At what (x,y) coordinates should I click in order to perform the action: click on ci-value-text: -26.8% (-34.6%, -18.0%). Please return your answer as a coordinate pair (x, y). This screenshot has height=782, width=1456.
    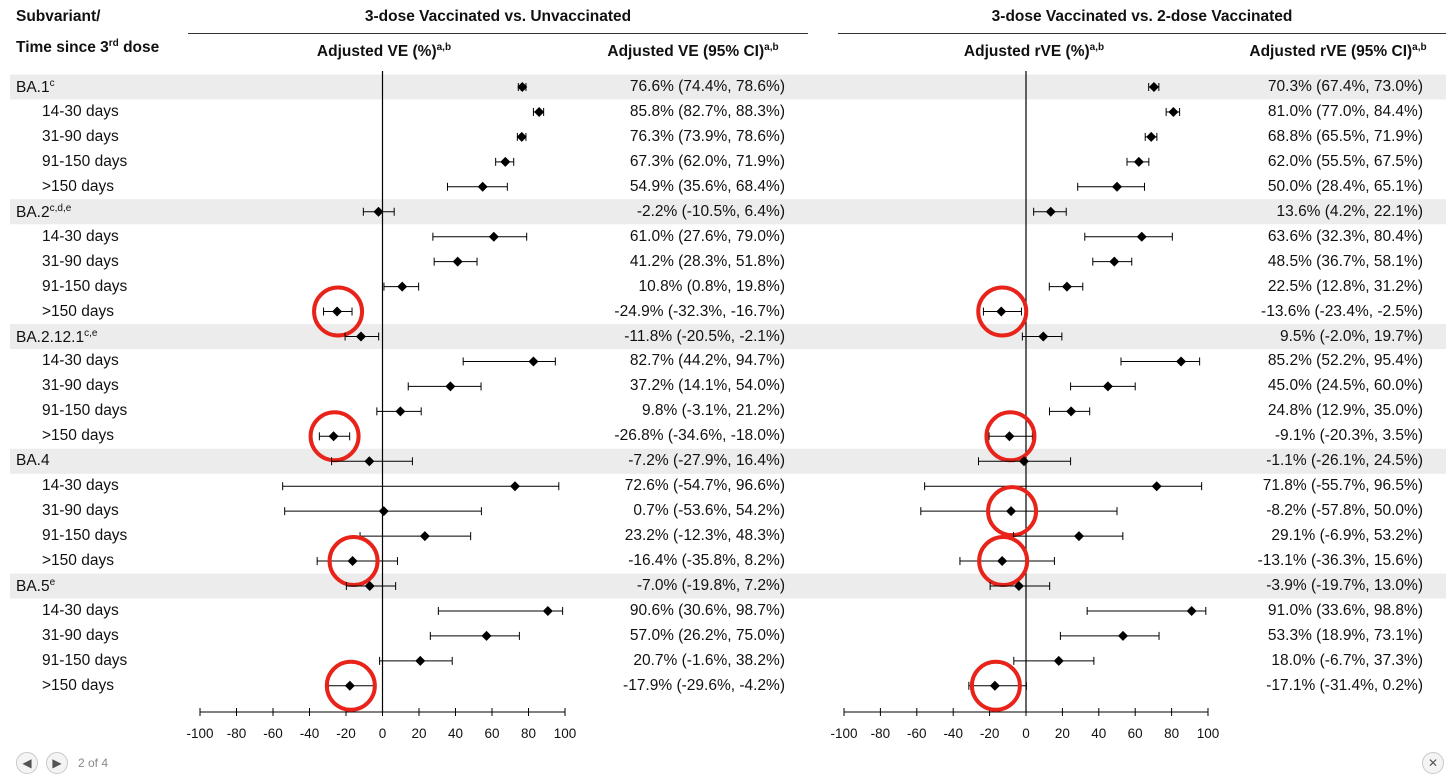
    Looking at the image, I should click on (699, 436).